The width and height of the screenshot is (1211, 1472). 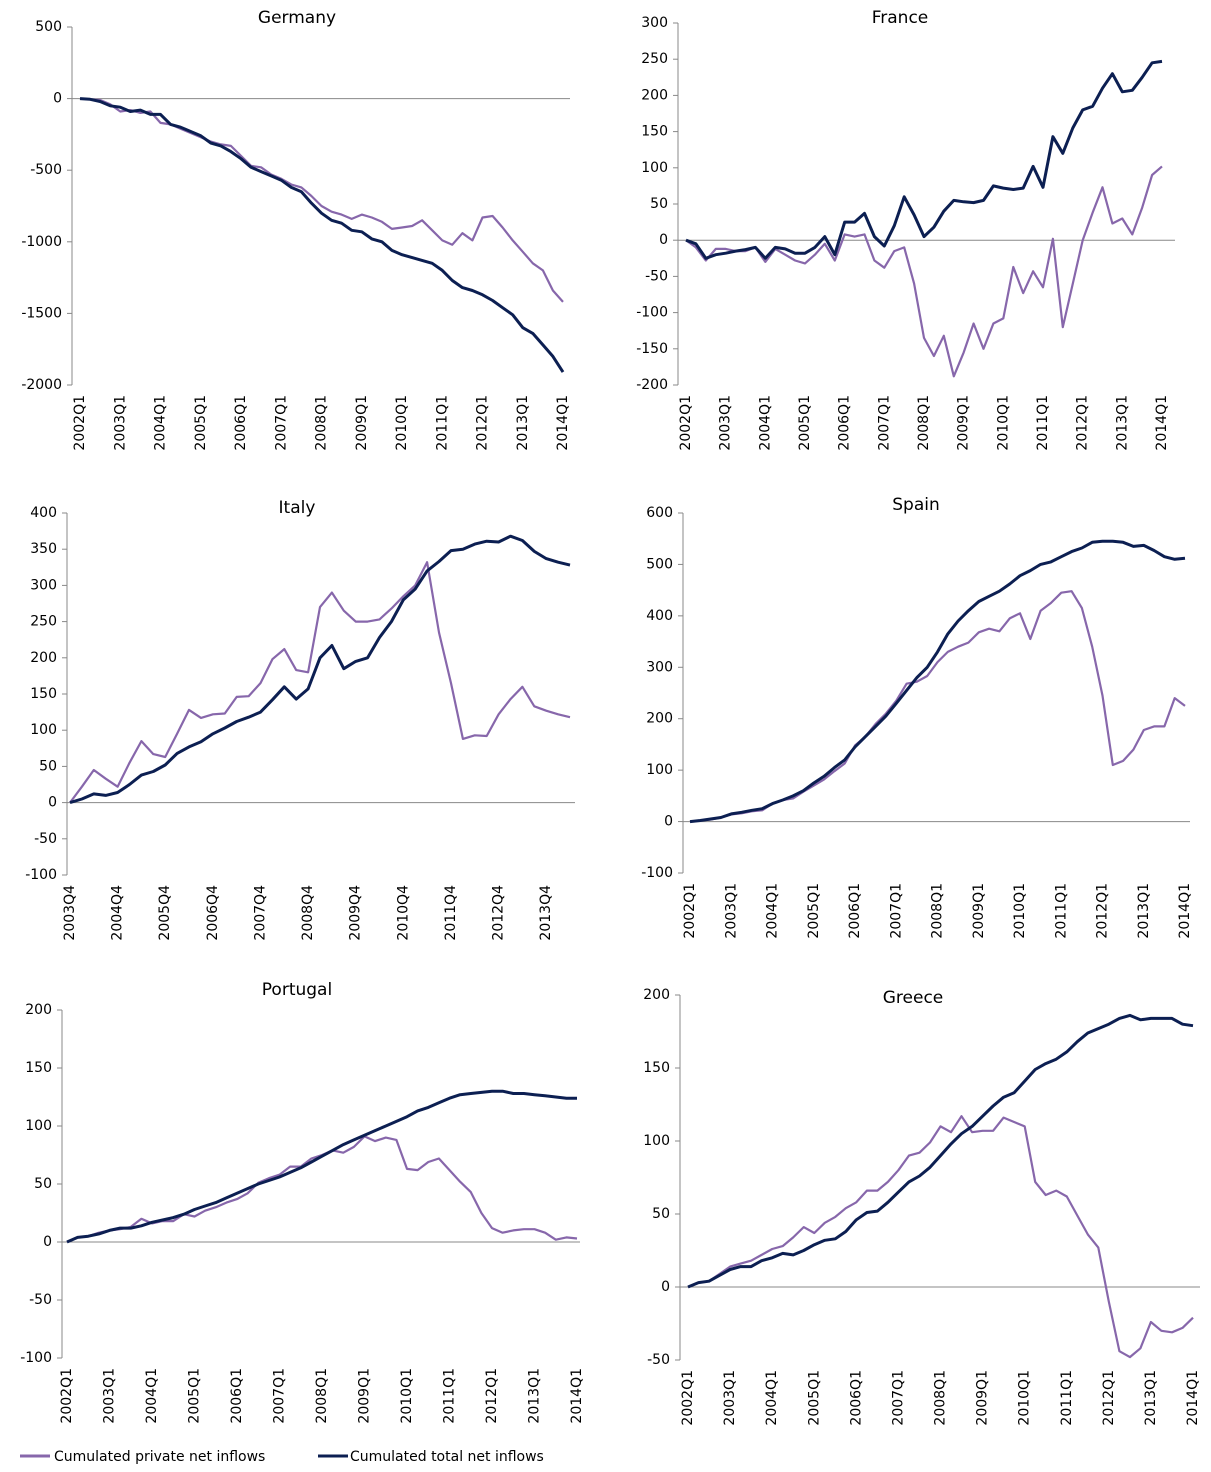 What do you see at coordinates (308, 913) in the screenshot?
I see `x-tick-label: 2008Q4` at bounding box center [308, 913].